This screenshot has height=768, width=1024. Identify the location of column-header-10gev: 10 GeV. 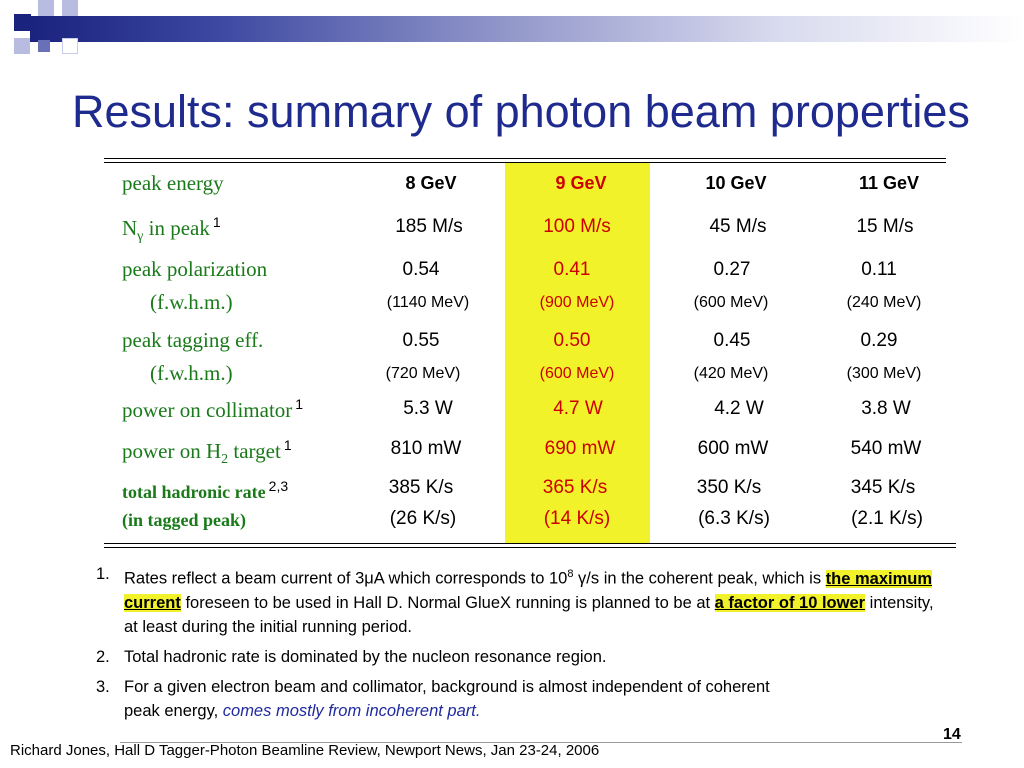
(736, 183).